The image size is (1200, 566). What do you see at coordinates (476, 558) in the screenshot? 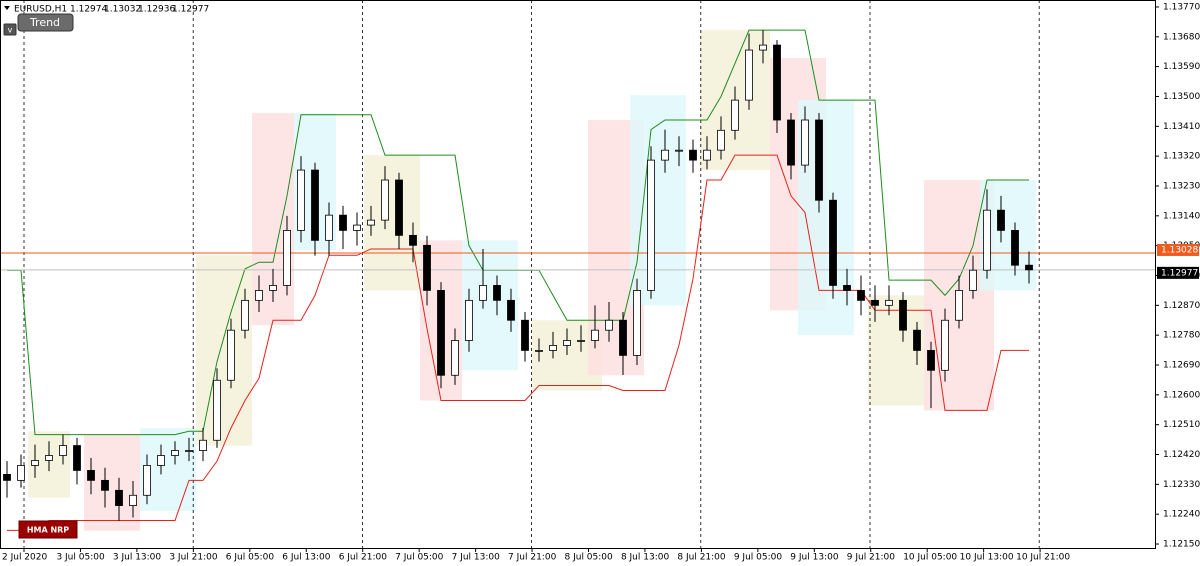
I see `x-tick-label: 7 Jul 13:00` at bounding box center [476, 558].